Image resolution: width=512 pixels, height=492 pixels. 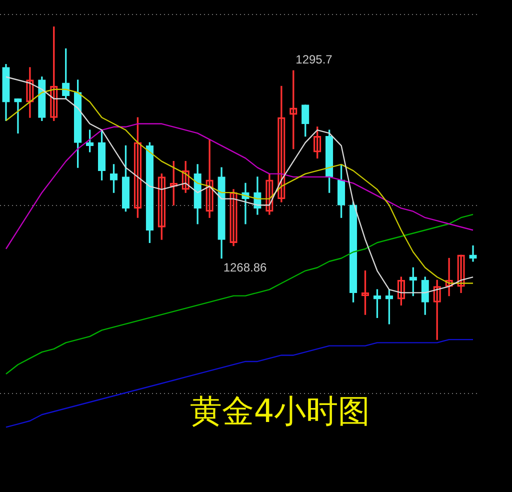 I want to click on annotation: 1268.86, so click(x=245, y=267).